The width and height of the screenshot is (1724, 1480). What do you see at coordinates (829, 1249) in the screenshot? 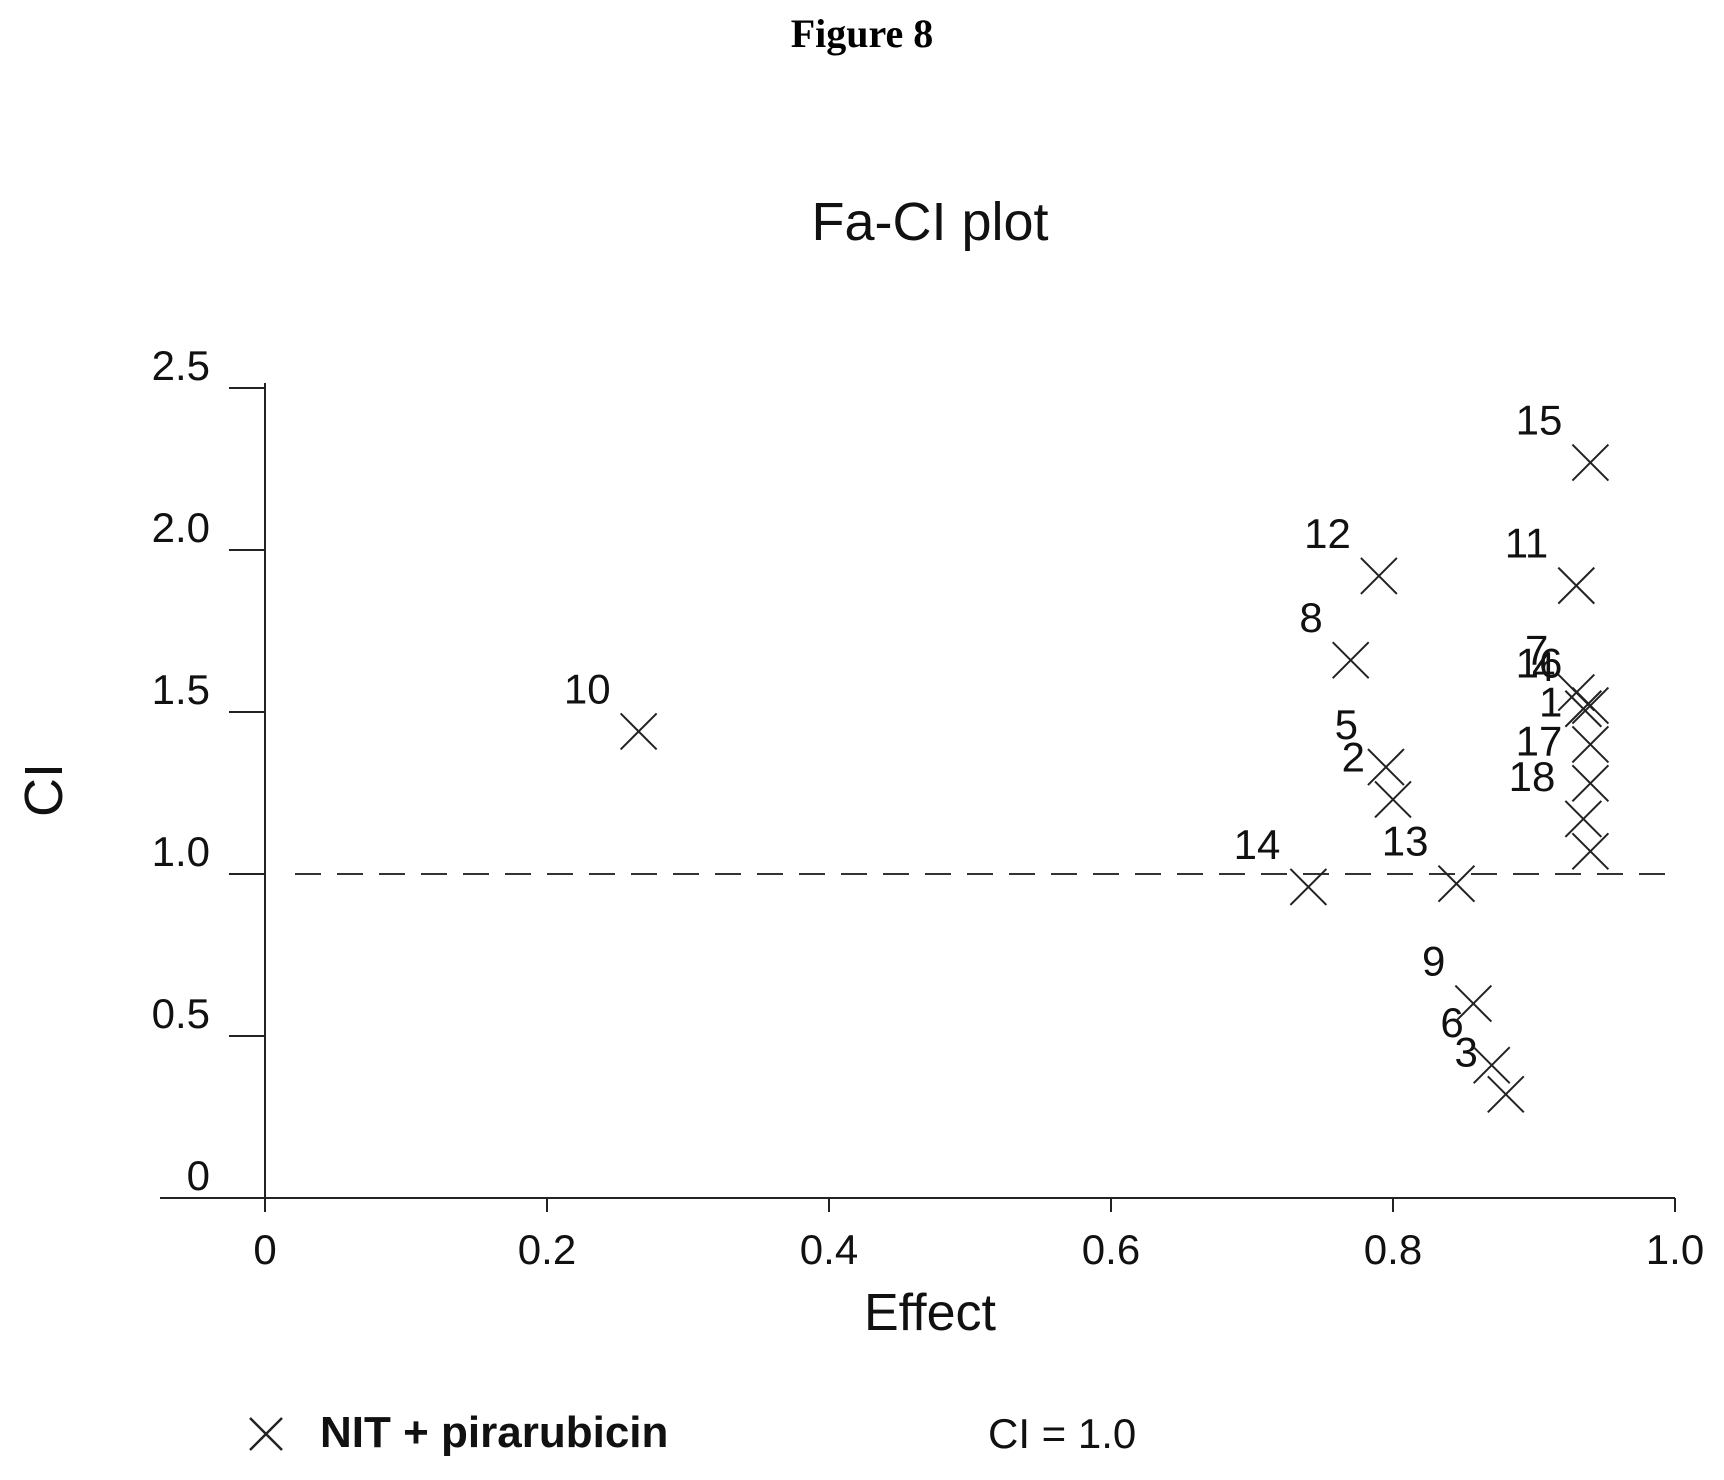
I see `x-tick-label: 0.4` at bounding box center [829, 1249].